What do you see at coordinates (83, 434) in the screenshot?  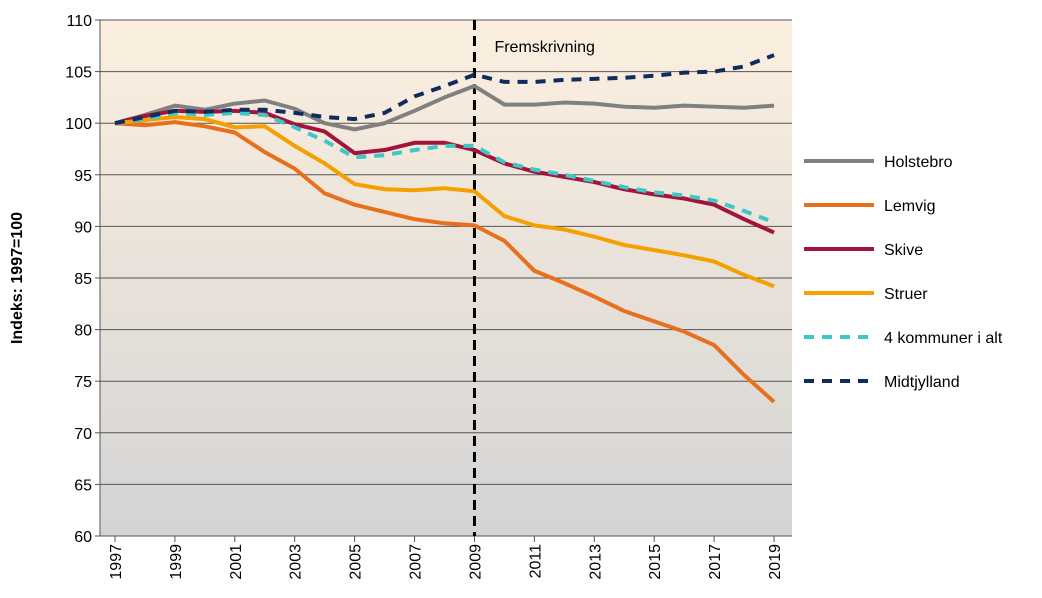 I see `y-tick-label: 70` at bounding box center [83, 434].